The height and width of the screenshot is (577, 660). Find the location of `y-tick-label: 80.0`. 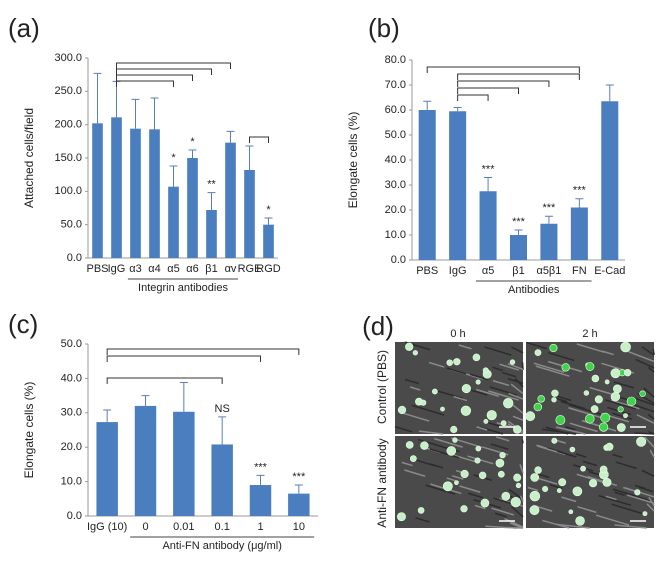

y-tick-label: 80.0 is located at coordinates (395, 60).